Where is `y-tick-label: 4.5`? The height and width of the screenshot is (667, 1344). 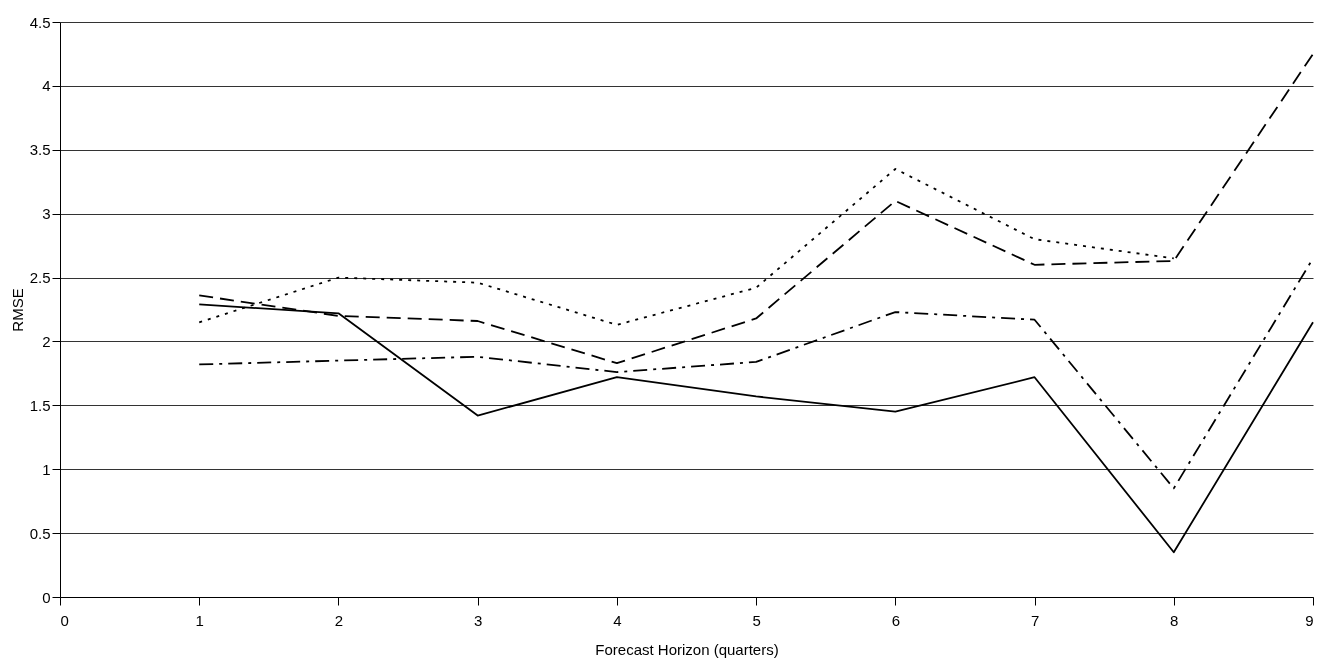 y-tick-label: 4.5 is located at coordinates (40, 22).